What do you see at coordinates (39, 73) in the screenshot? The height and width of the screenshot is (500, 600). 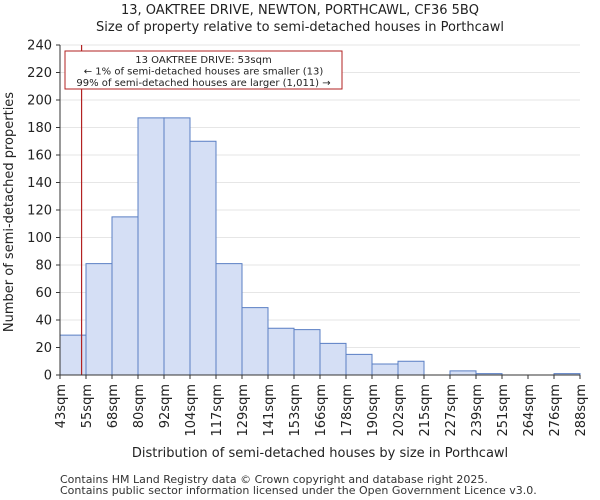 I see `y-tick-label: 220` at bounding box center [39, 73].